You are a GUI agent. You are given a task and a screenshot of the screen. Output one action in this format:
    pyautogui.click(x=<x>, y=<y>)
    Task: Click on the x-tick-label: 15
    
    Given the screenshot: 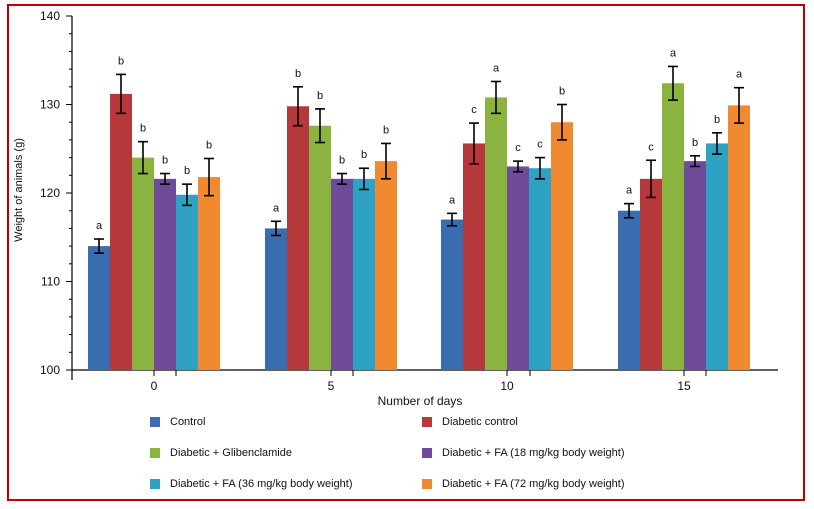 What is the action you would take?
    pyautogui.click(x=684, y=386)
    